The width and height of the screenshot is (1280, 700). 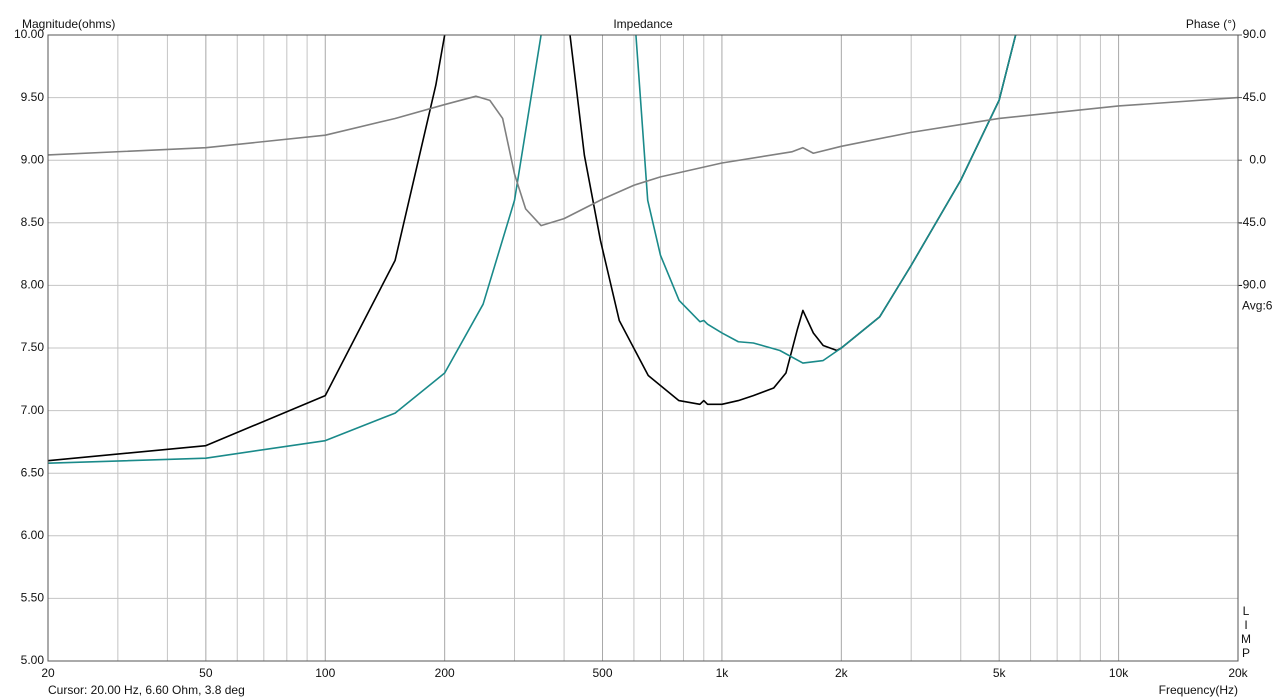 What do you see at coordinates (445, 673) in the screenshot?
I see `x-tick-label: 200` at bounding box center [445, 673].